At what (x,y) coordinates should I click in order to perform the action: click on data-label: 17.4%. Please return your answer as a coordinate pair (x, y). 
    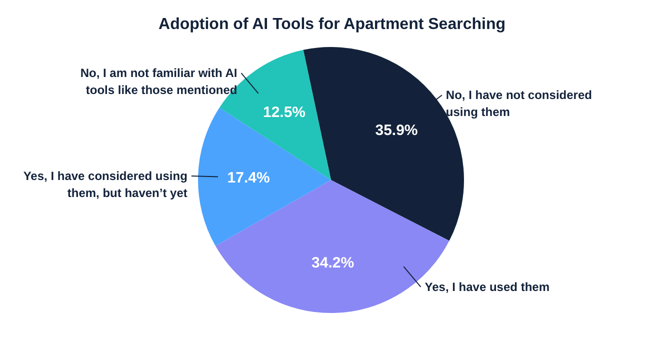
    Looking at the image, I should click on (248, 178).